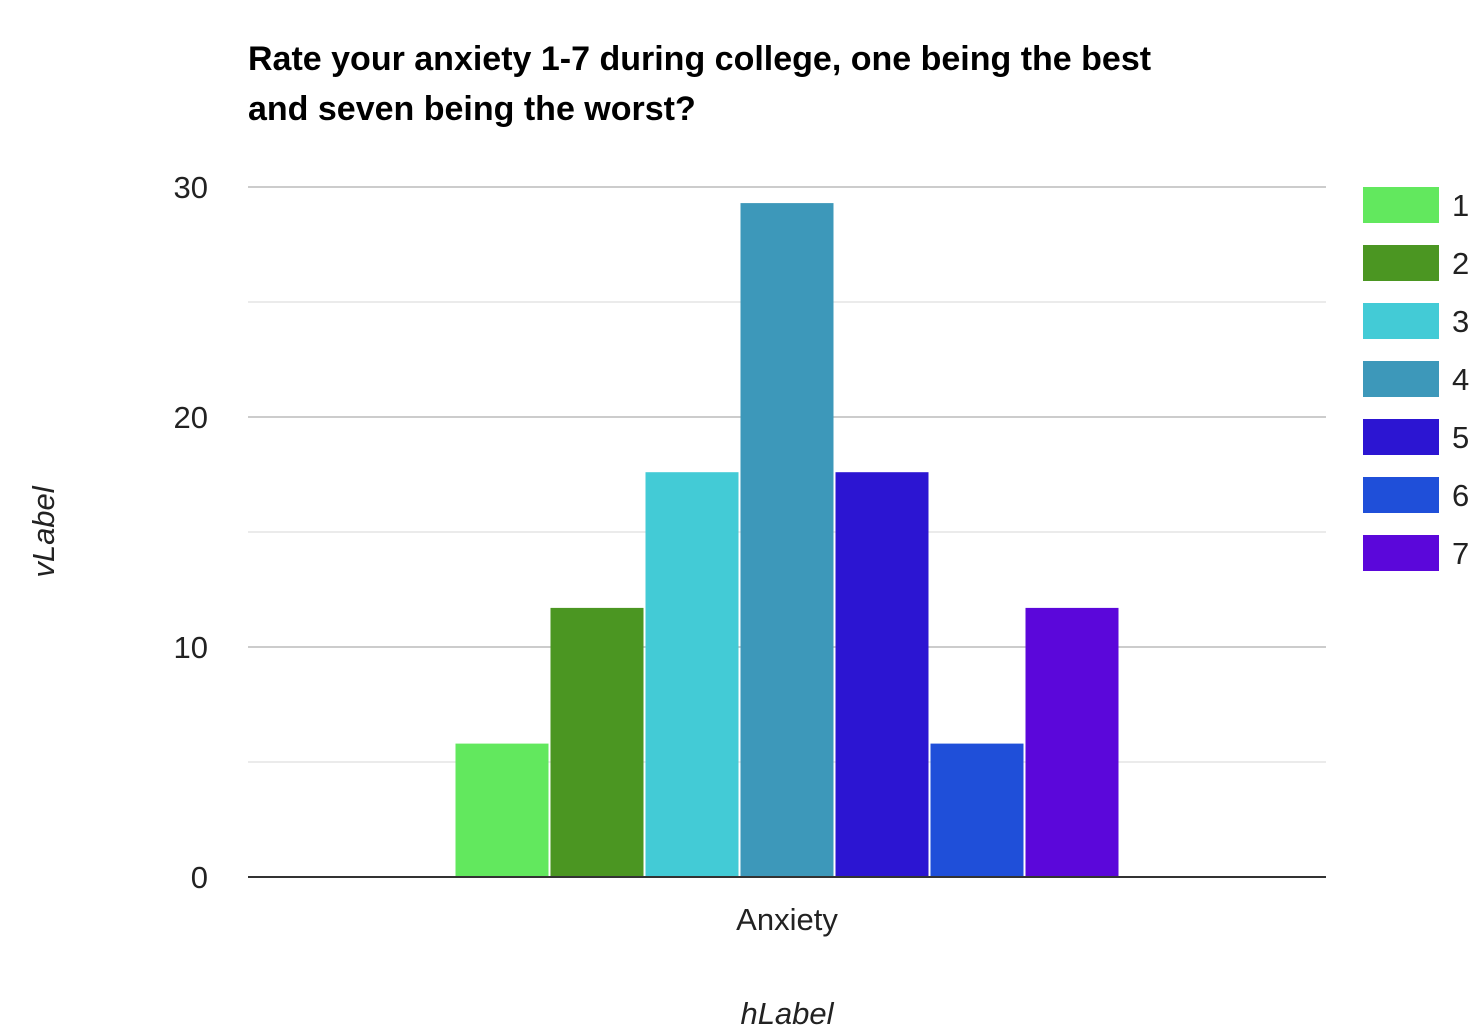 The height and width of the screenshot is (1036, 1476). Describe the element at coordinates (787, 919) in the screenshot. I see `x-category-label: Anxiety` at that location.